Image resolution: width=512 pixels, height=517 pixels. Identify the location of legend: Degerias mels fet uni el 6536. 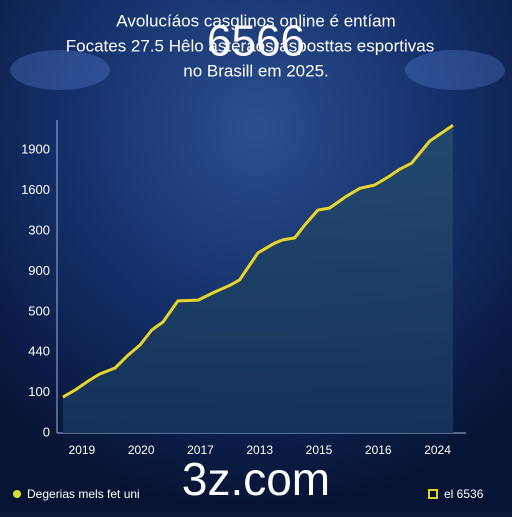
(248, 494).